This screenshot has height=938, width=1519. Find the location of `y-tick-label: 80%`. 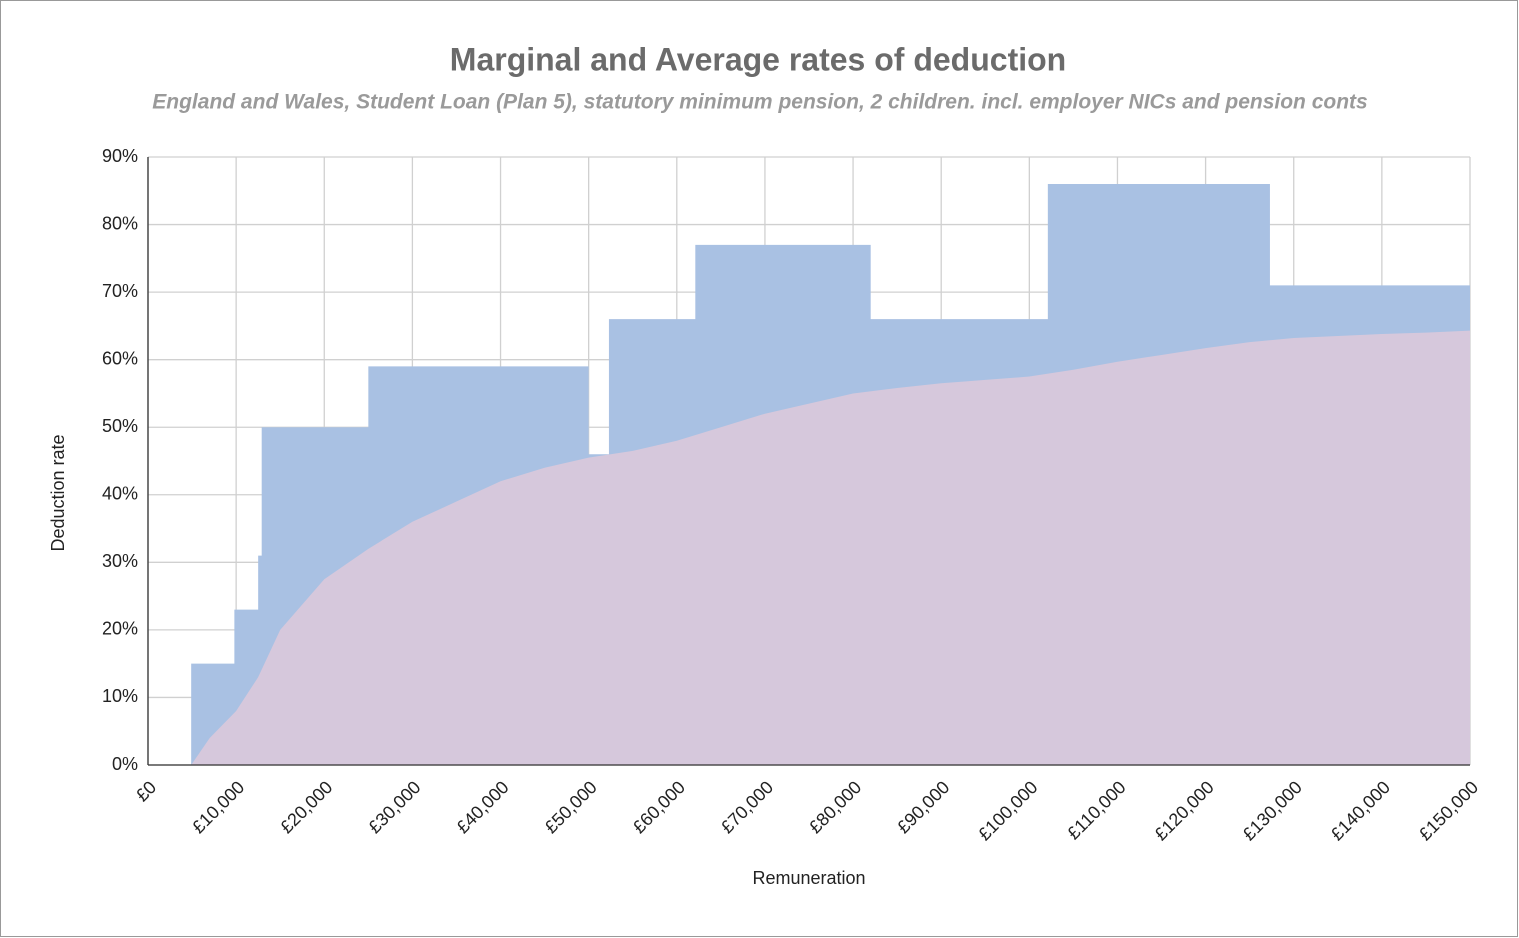

y-tick-label: 80% is located at coordinates (120, 223).